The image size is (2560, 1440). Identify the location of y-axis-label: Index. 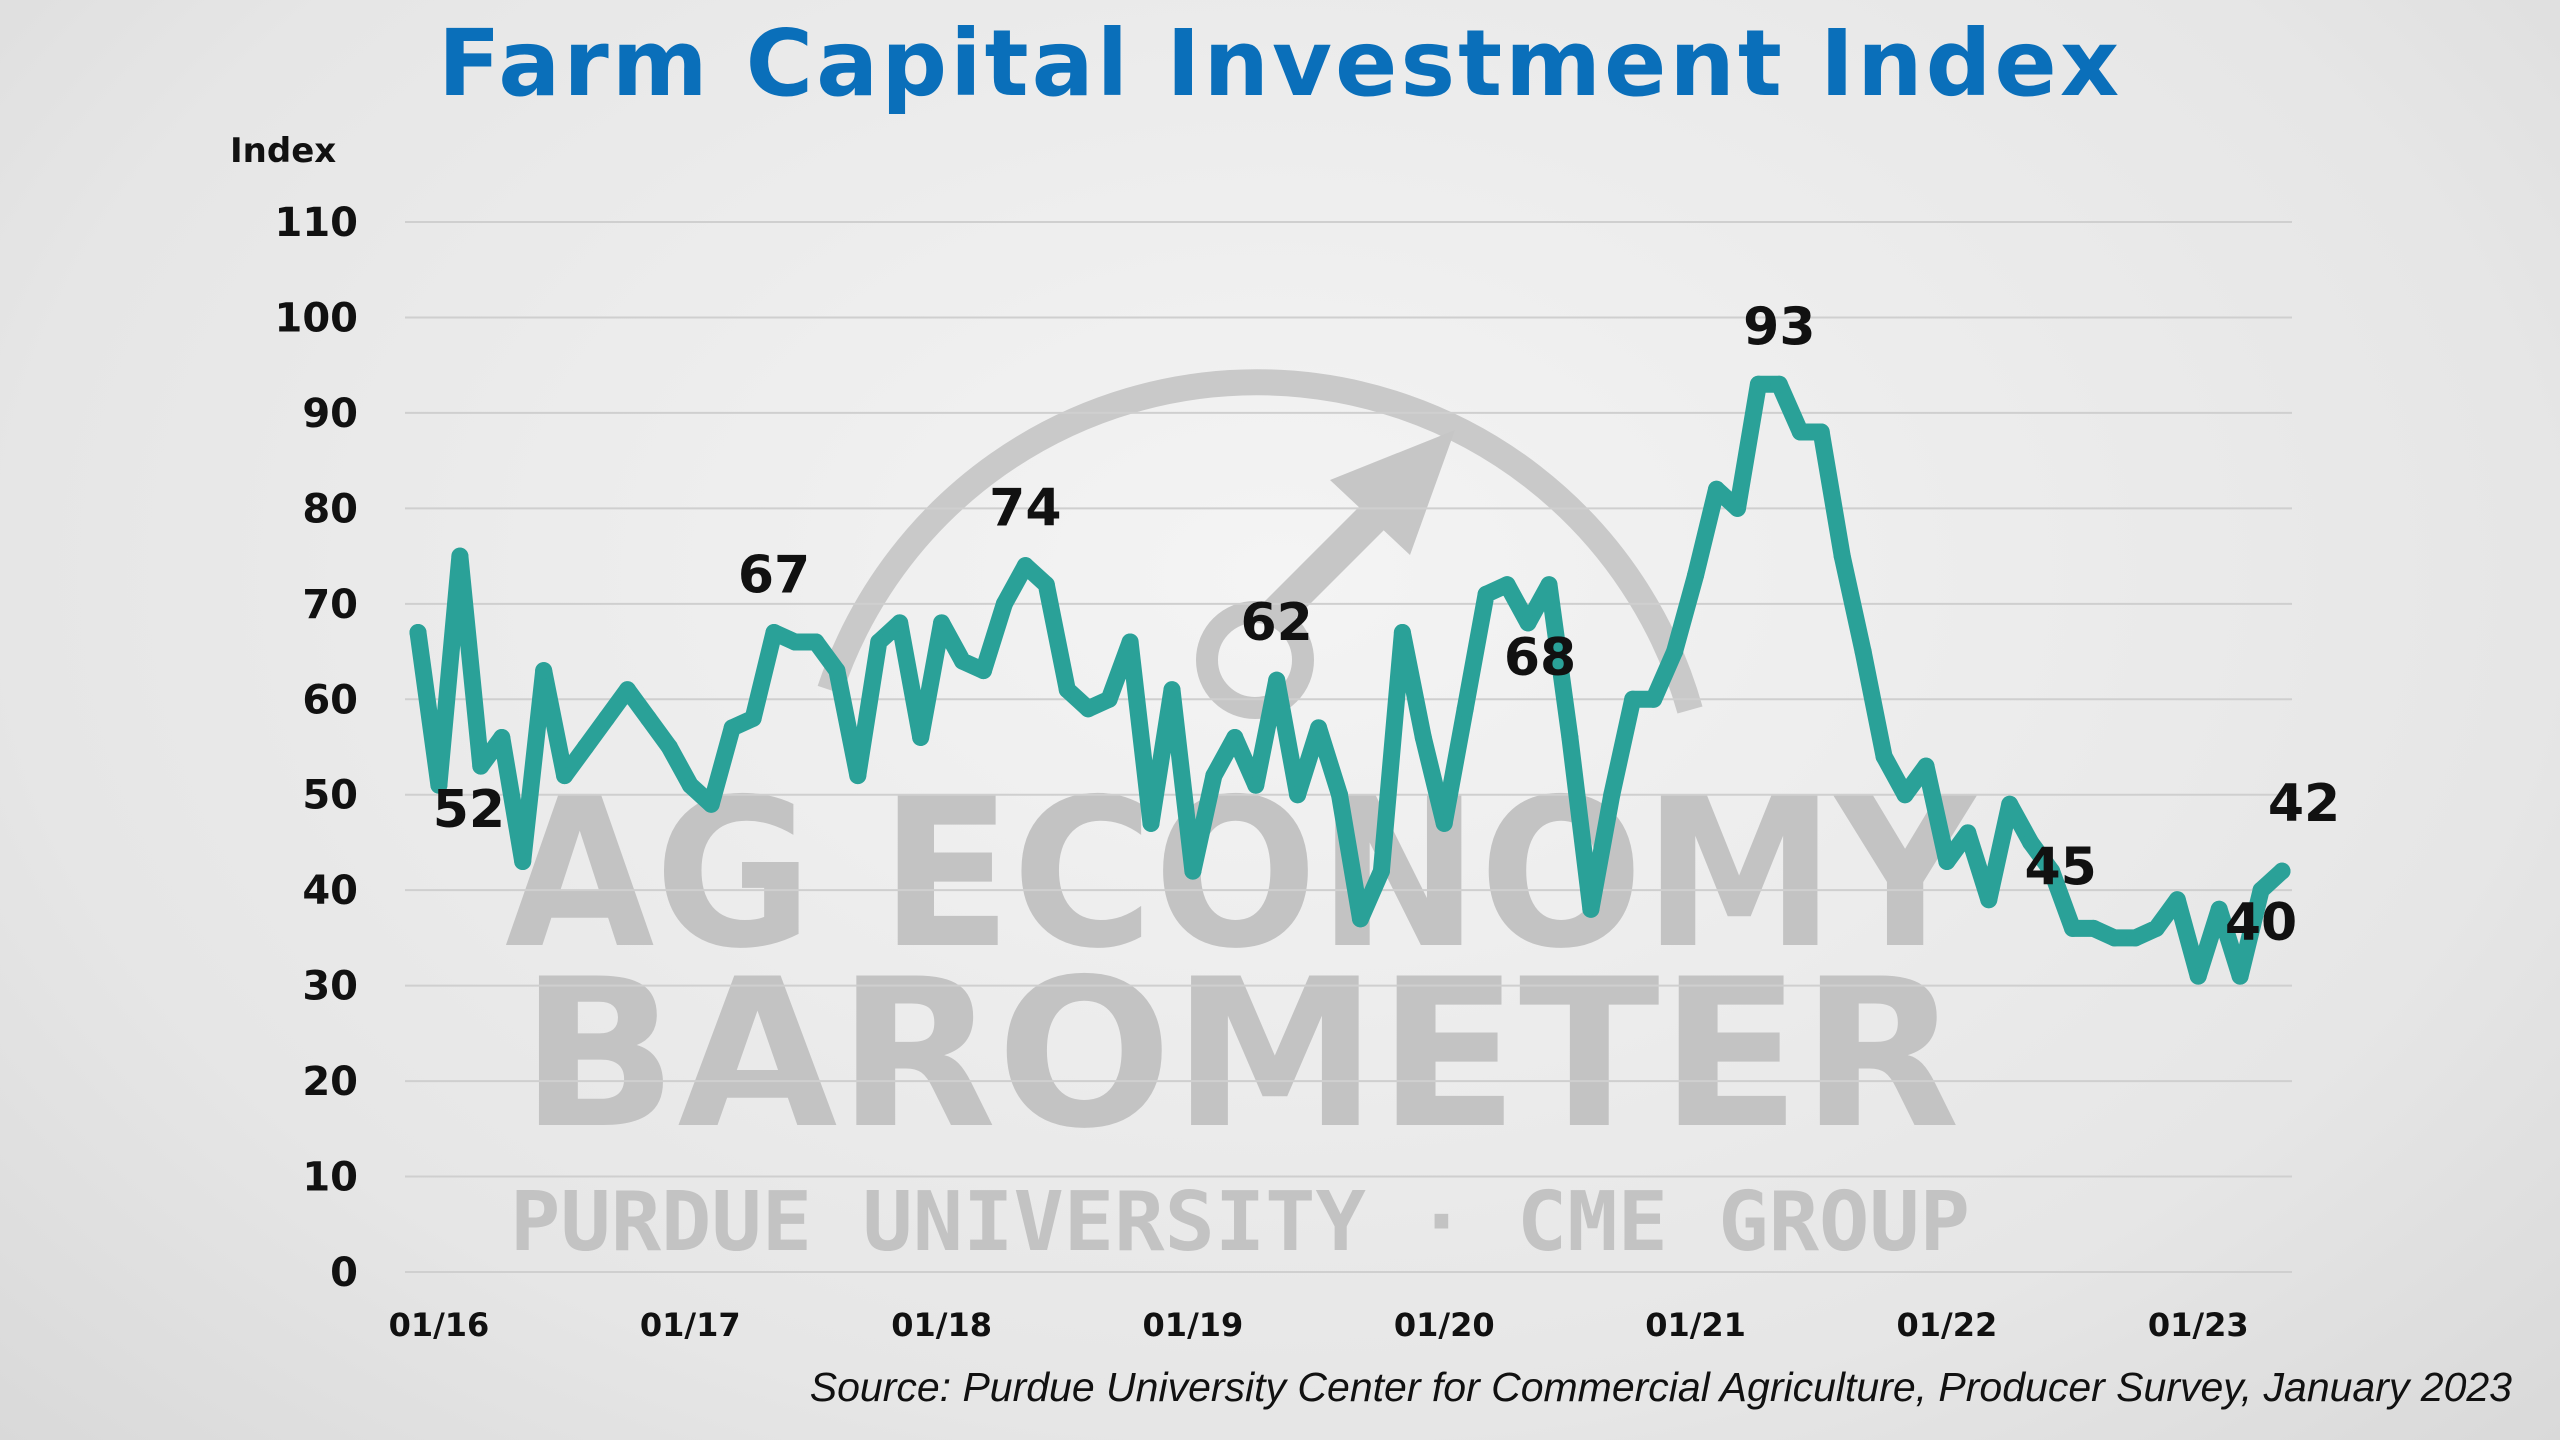
(283, 151).